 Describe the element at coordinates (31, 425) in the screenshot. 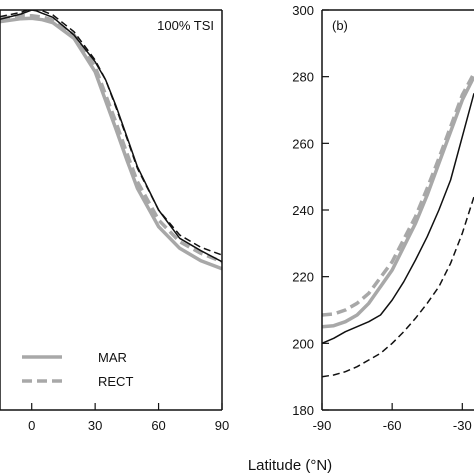

I see `panel-a-x-tick-label: 0` at that location.